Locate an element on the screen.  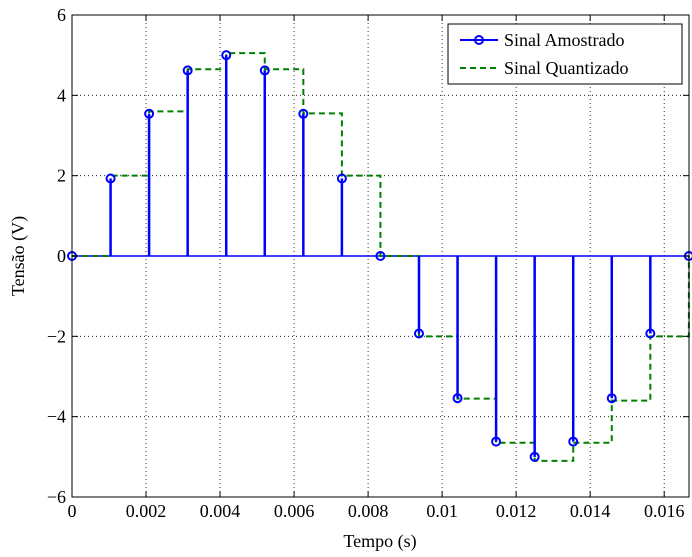
legend-label-quantized: Sinal Quantizado is located at coordinates (566, 68).